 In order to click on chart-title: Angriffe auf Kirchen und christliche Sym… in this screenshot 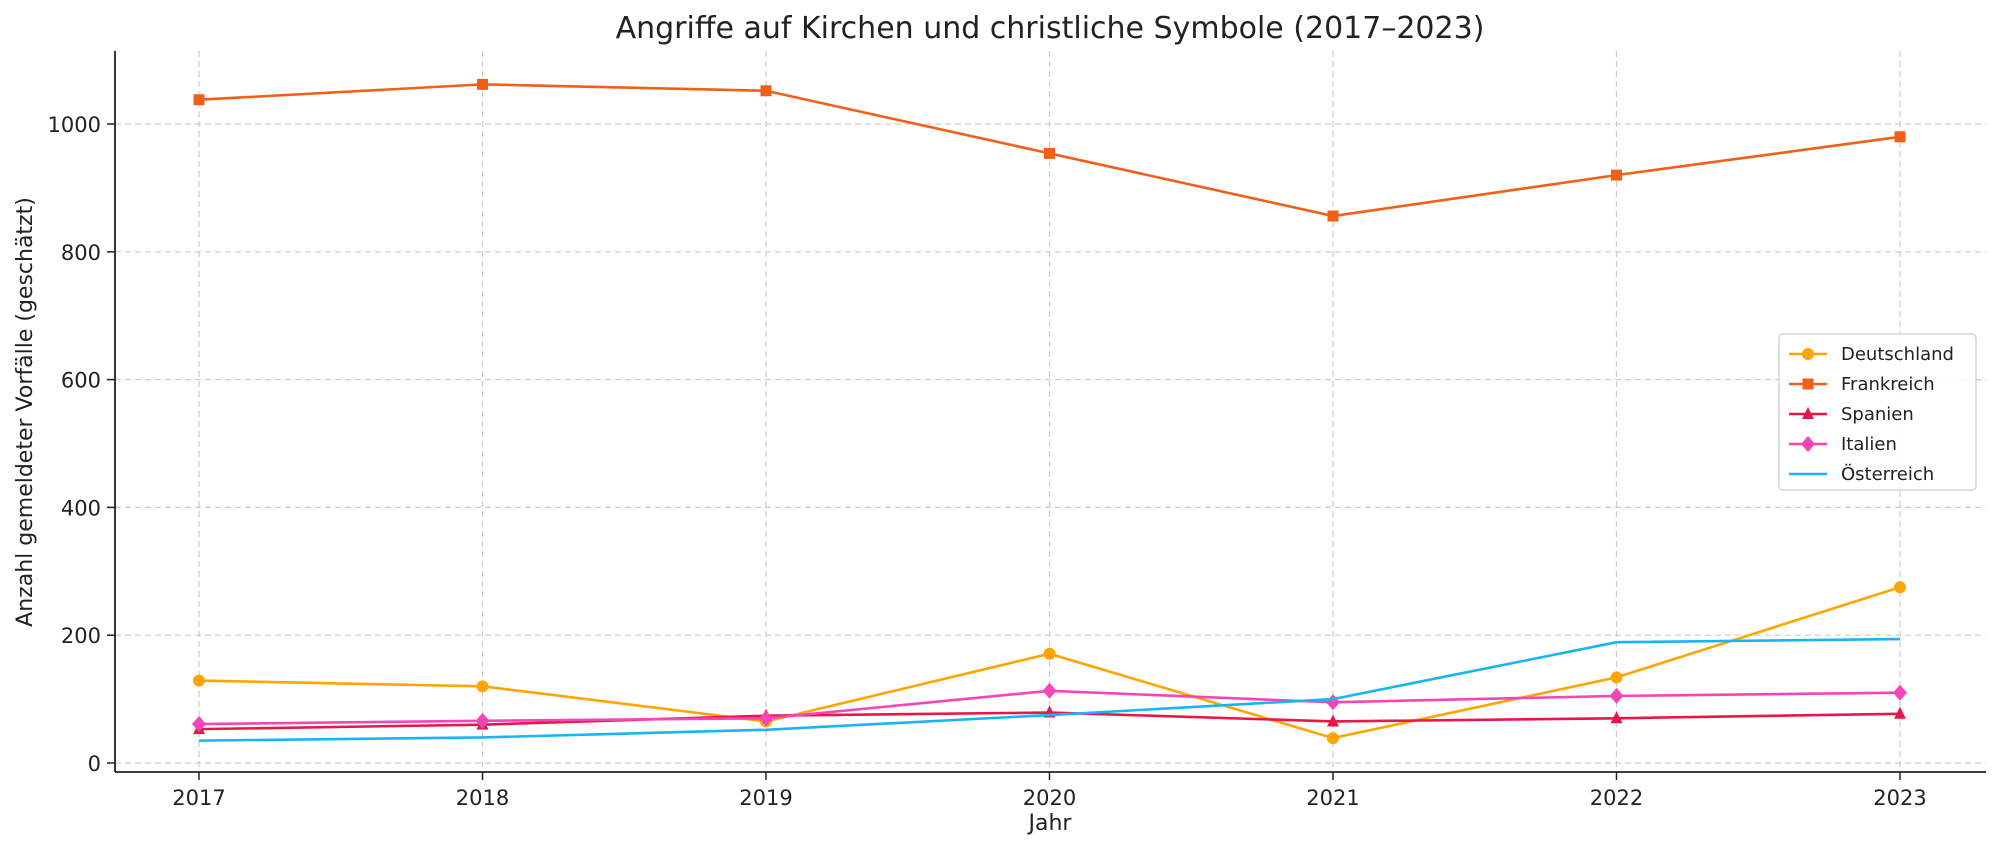, I will do `click(1050, 28)`.